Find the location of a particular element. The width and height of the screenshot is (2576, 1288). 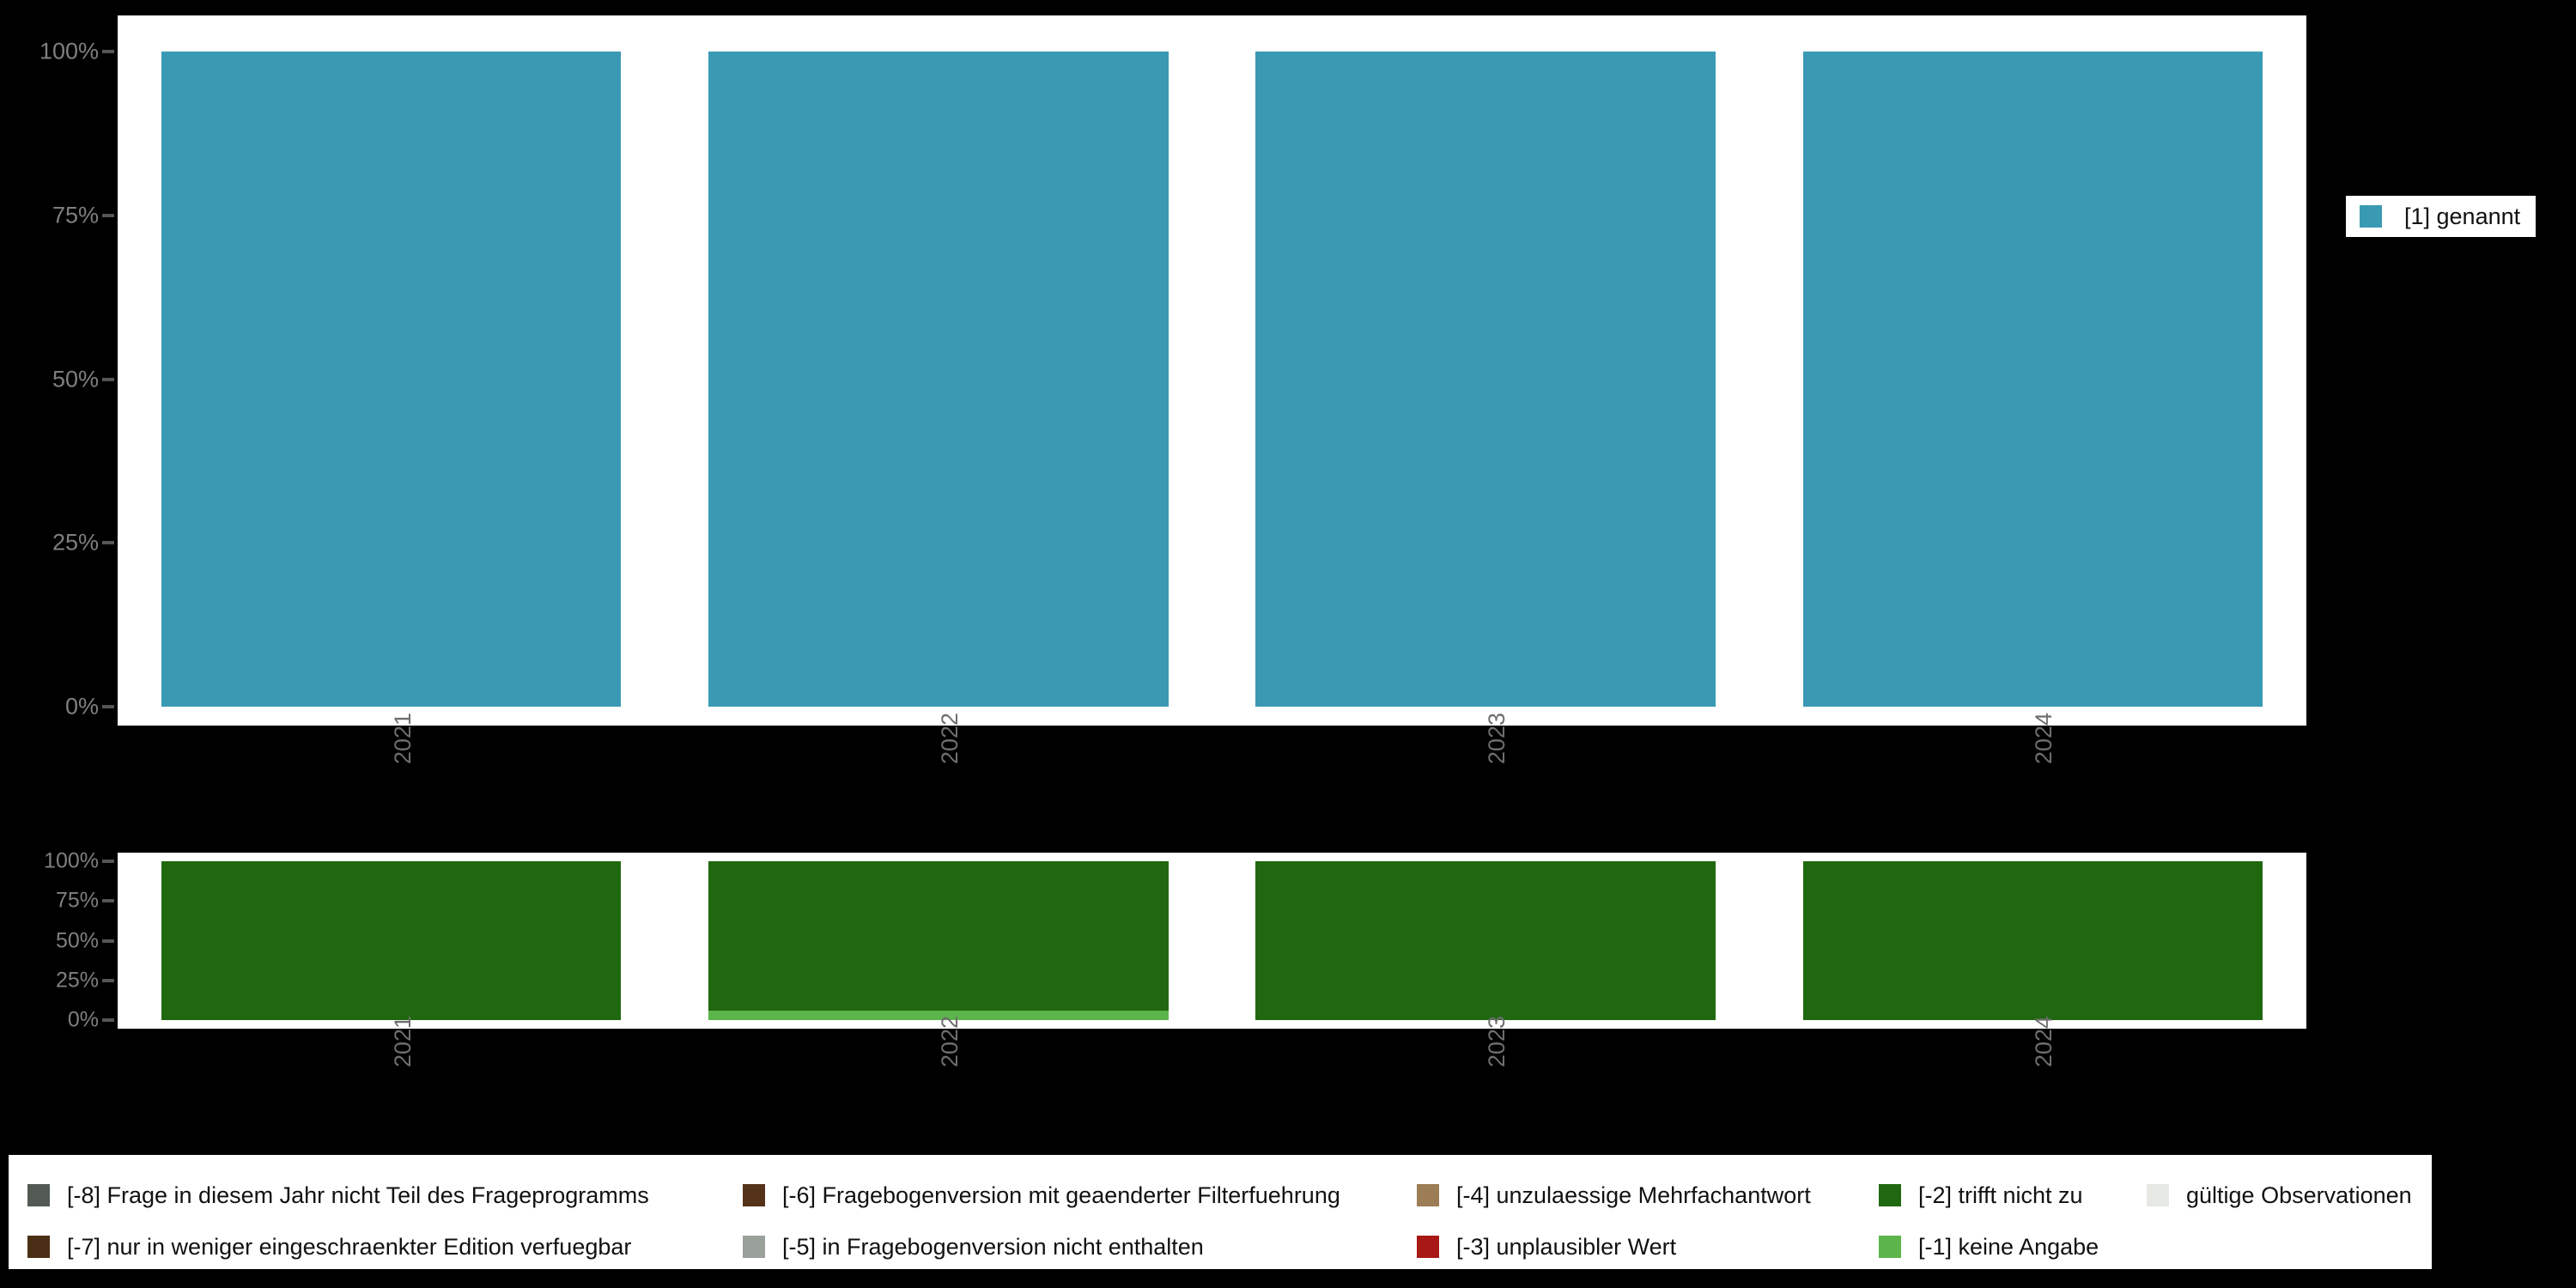

legend-label: [-3] unplausibler Wert is located at coordinates (1566, 1246).